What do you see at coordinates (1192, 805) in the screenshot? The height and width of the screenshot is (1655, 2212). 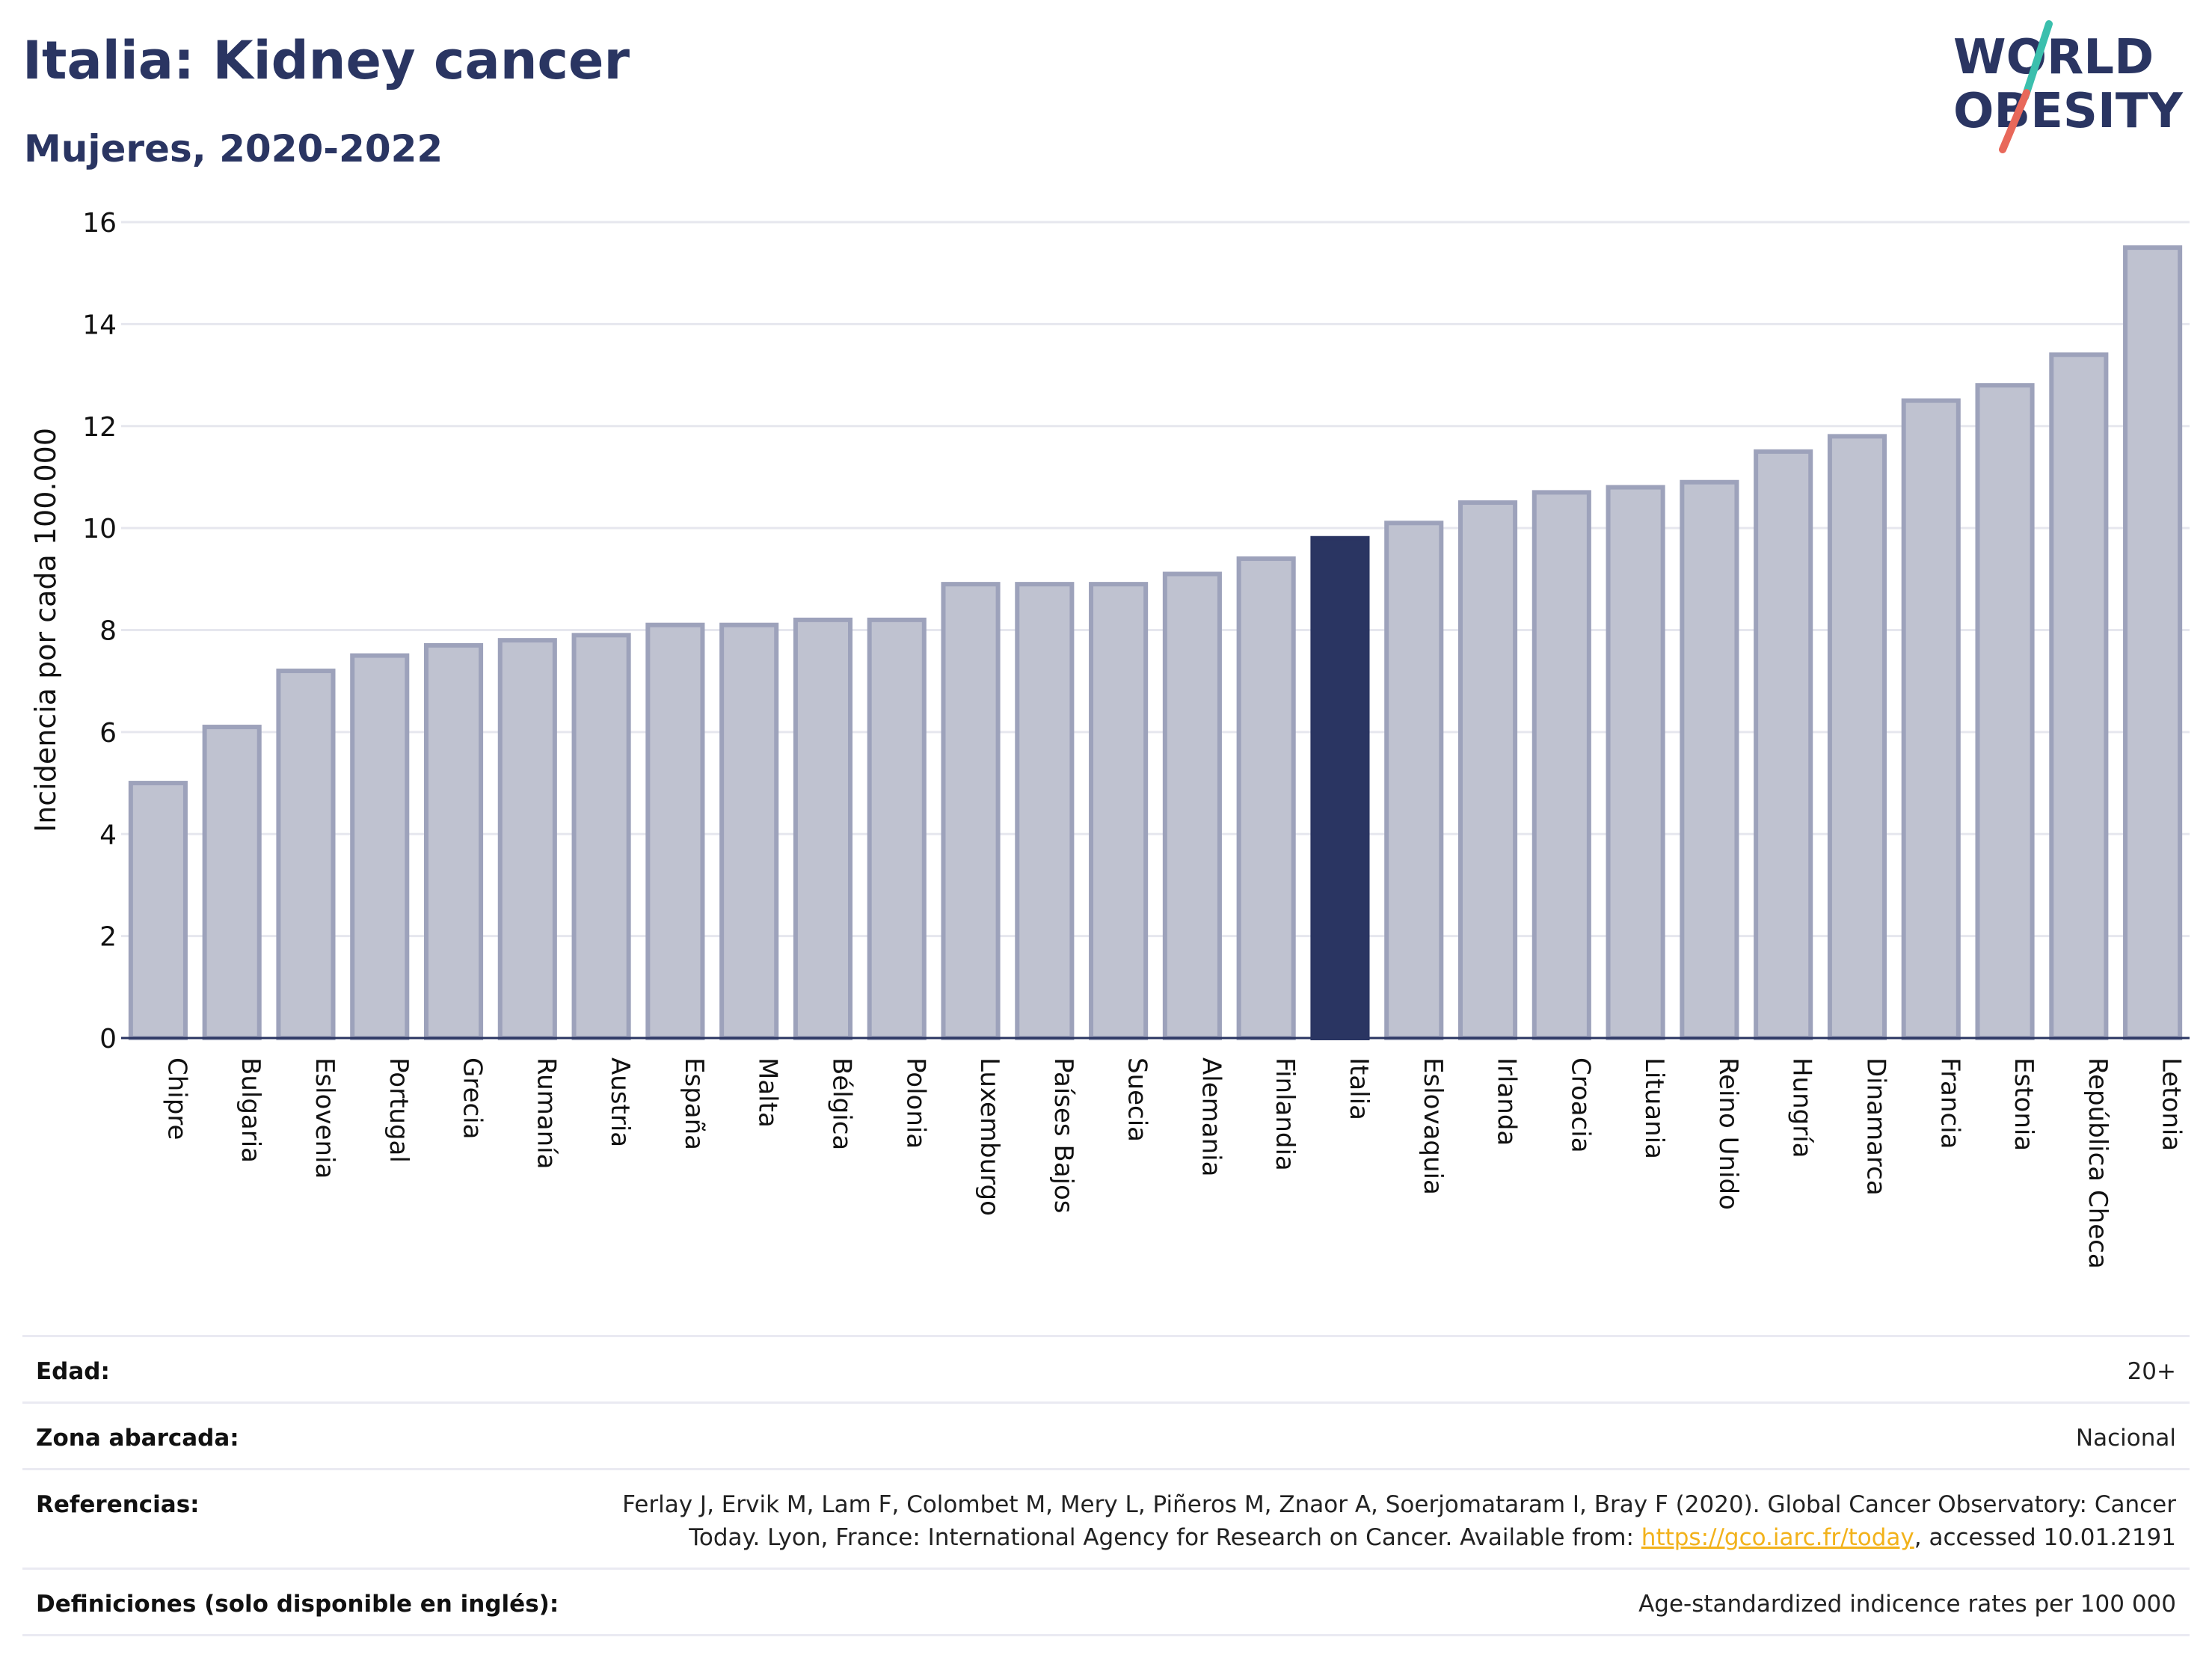 I see `bar-alemania` at bounding box center [1192, 805].